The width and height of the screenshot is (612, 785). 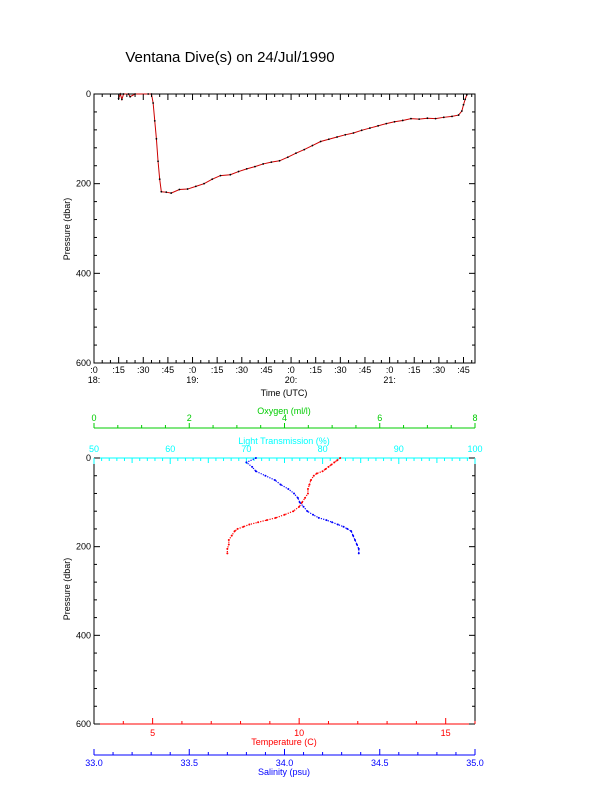 I want to click on chart2-y-axis-label: Pressure (dbar), so click(x=67, y=589).